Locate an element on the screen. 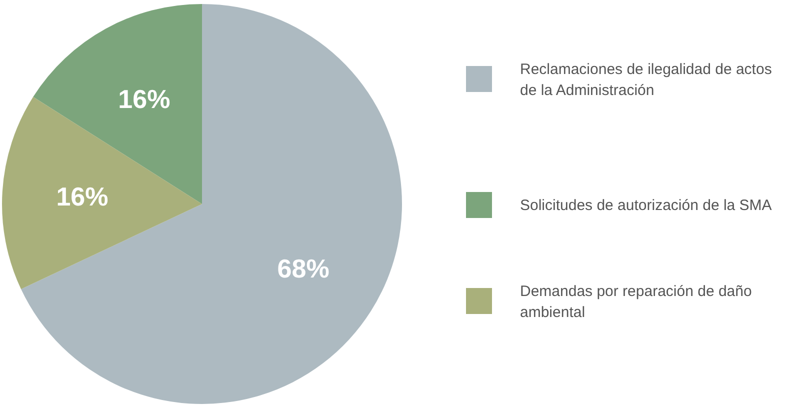  data-label: 68% is located at coordinates (303, 268).